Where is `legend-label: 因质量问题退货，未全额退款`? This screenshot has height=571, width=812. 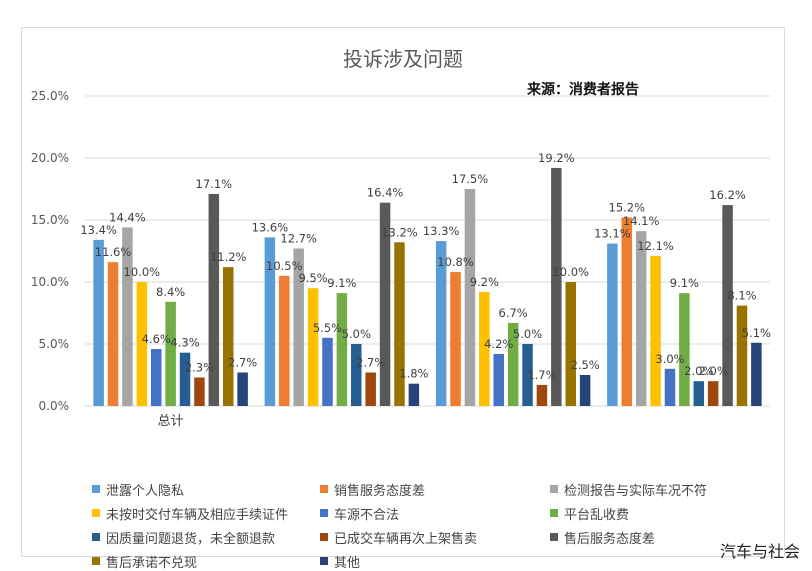 legend-label: 因质量问题退货，未全额退款 is located at coordinates (191, 539).